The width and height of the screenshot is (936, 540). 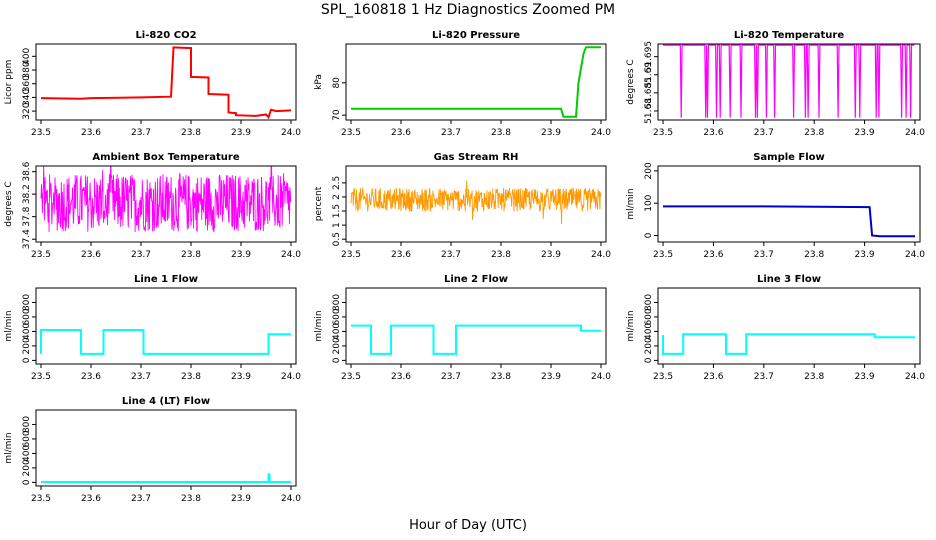 What do you see at coordinates (649, 111) in the screenshot?
I see `y-tick-label: 51.68` at bounding box center [649, 111].